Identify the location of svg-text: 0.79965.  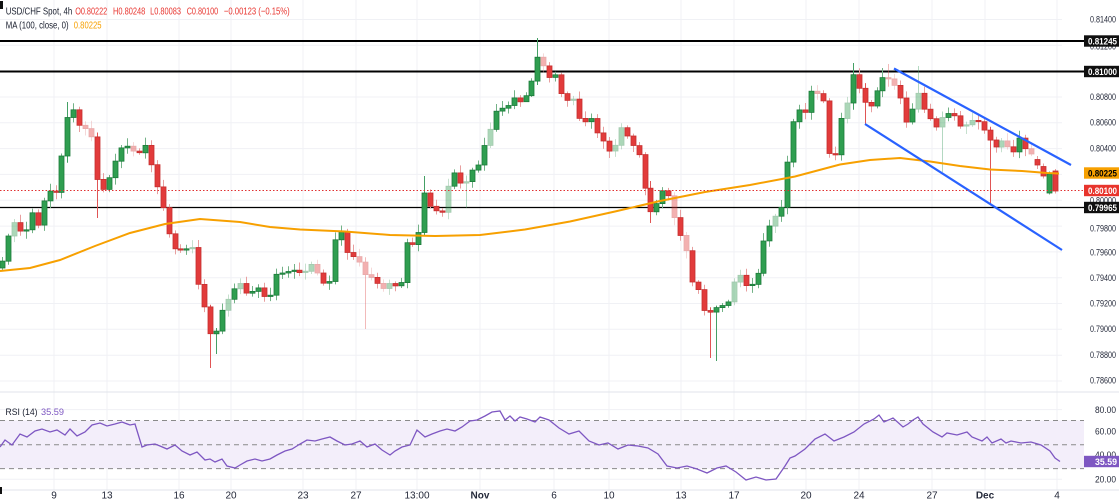
(1103, 208).